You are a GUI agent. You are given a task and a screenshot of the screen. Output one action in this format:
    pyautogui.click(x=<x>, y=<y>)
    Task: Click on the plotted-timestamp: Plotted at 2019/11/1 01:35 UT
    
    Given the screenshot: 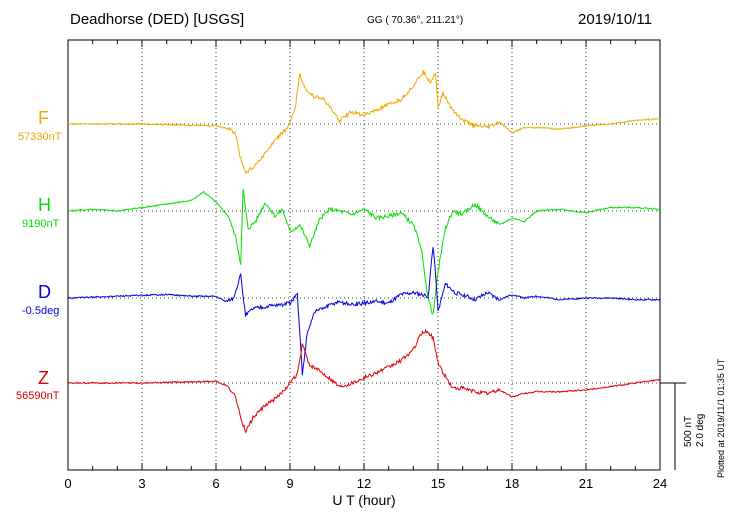 What is the action you would take?
    pyautogui.click(x=721, y=418)
    